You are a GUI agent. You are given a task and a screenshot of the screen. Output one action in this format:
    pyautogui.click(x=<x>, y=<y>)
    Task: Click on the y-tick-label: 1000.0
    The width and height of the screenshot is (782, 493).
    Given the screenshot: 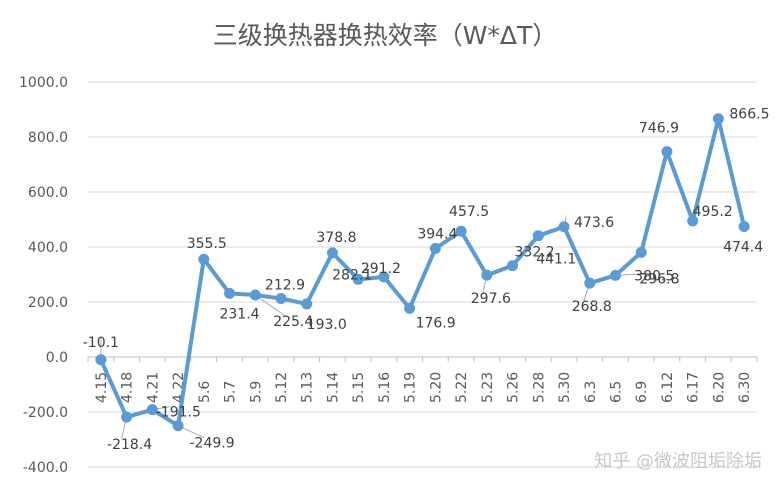 What is the action you would take?
    pyautogui.click(x=43, y=83)
    